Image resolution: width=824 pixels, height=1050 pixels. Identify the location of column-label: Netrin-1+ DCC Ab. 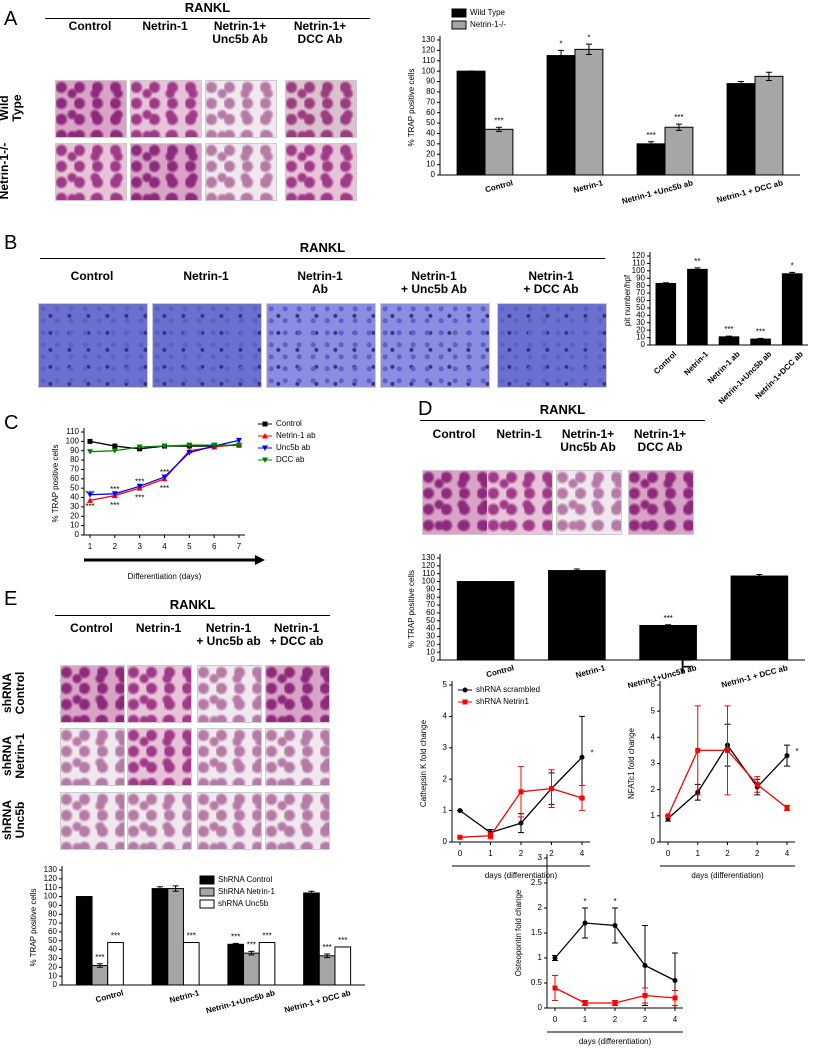
(320, 32).